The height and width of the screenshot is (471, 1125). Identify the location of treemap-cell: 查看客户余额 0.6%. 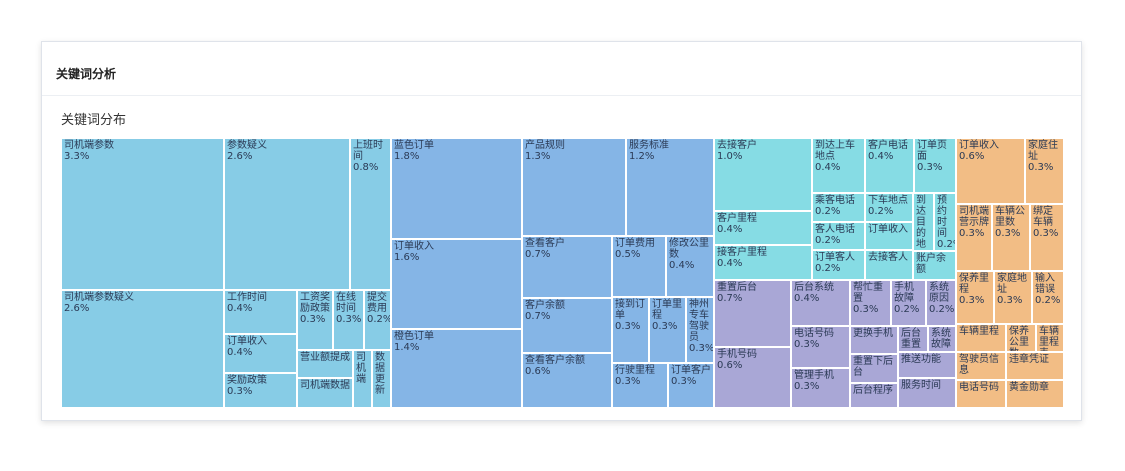
(567, 380).